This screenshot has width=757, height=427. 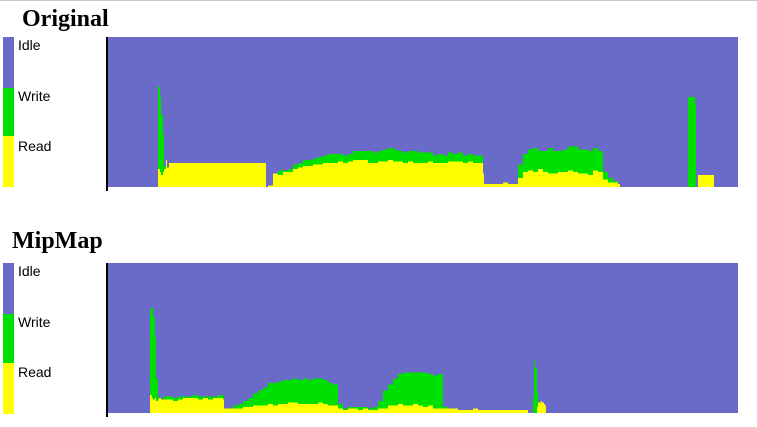 What do you see at coordinates (423, 404) in the screenshot?
I see `series-read-area-mipmap` at bounding box center [423, 404].